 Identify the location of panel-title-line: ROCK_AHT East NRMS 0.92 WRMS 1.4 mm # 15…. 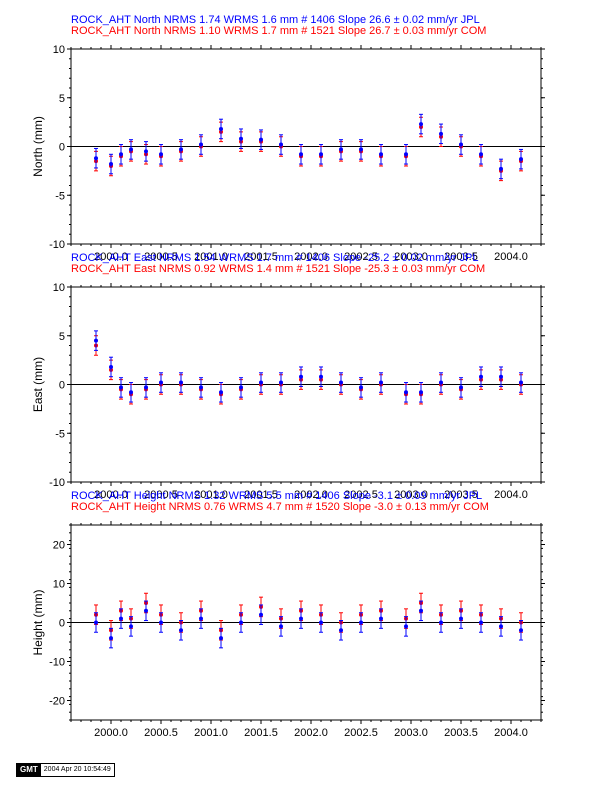
(278, 269).